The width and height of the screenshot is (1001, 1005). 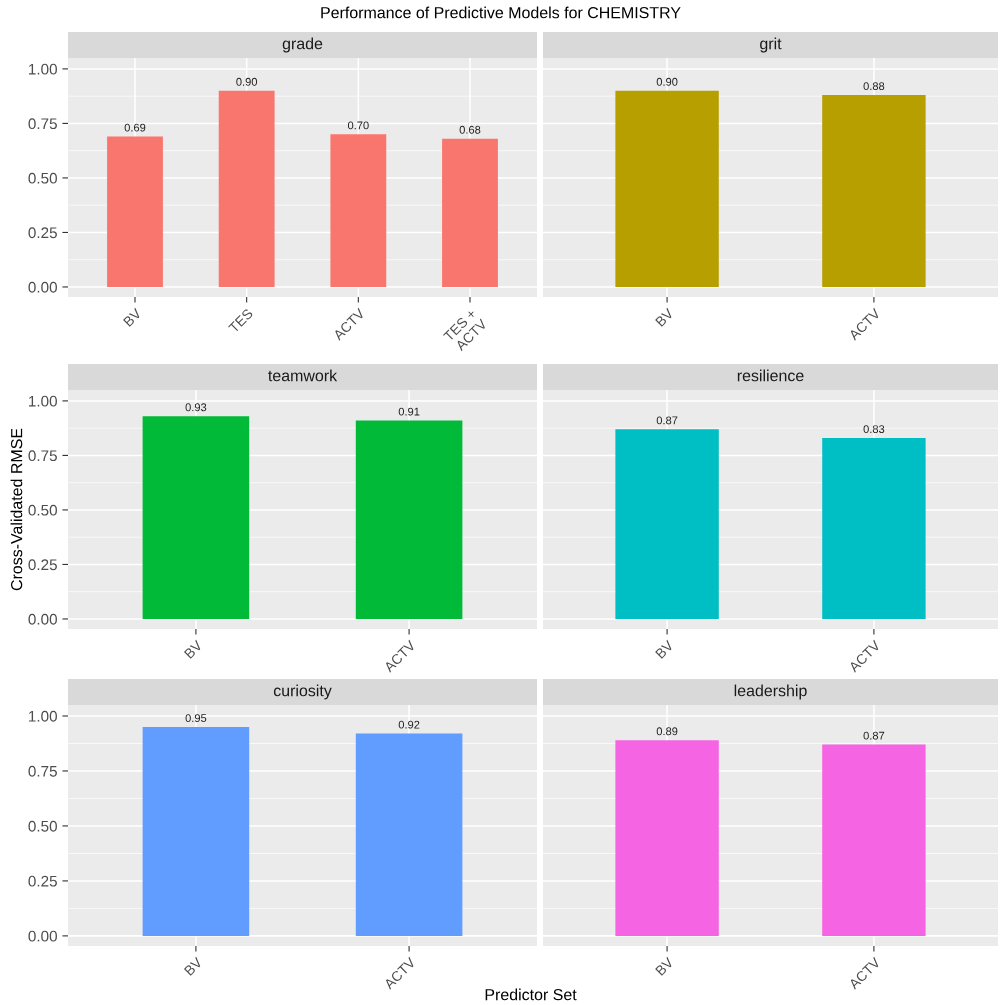 What do you see at coordinates (135, 127) in the screenshot?
I see `data-label: 0.69` at bounding box center [135, 127].